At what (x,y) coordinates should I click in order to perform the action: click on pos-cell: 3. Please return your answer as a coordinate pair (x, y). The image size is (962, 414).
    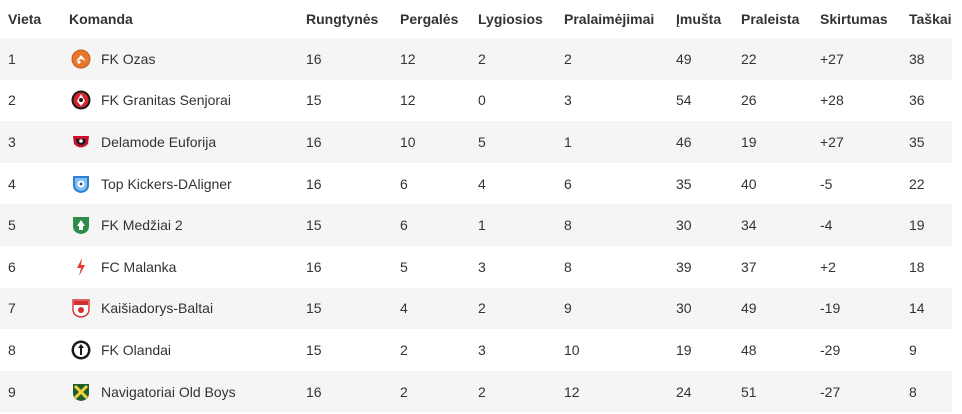
    Looking at the image, I should click on (12, 141).